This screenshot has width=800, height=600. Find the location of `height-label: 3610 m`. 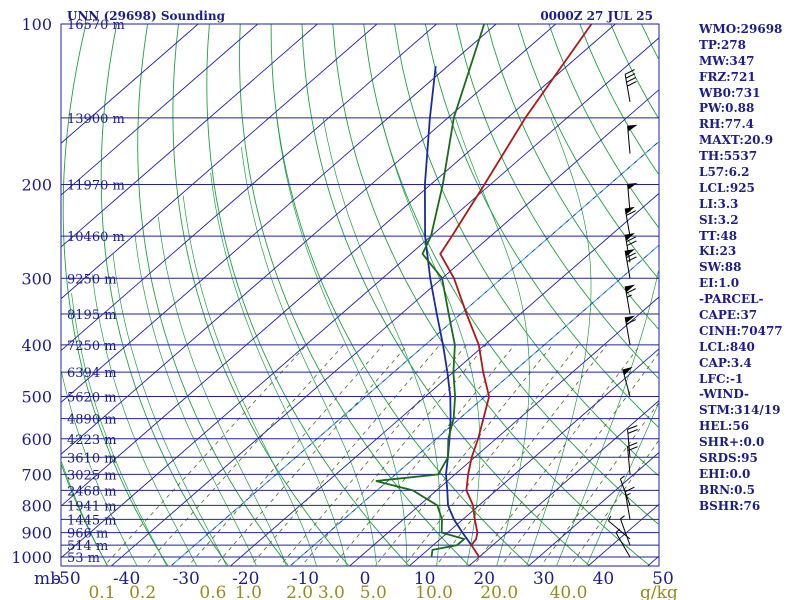

height-label: 3610 m is located at coordinates (92, 458).